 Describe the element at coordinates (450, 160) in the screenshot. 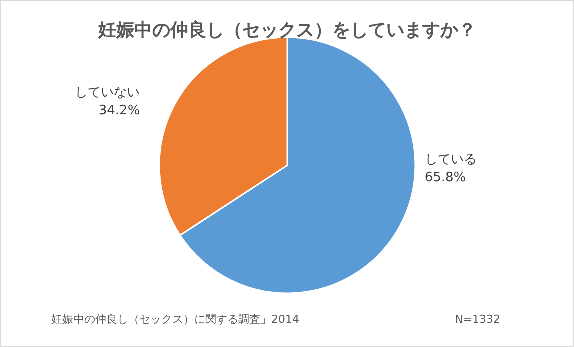

I see `slice-label: している` at that location.